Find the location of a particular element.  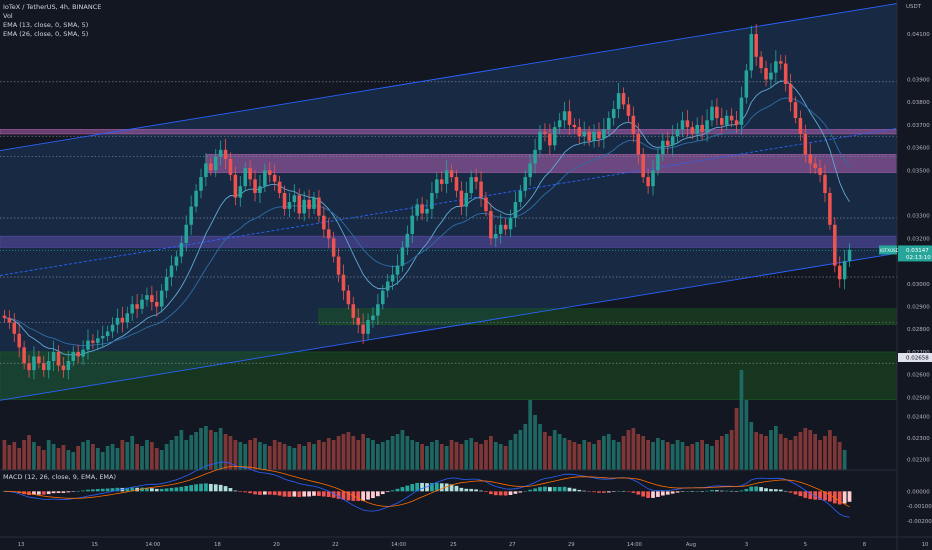

price-tick-label: 0.03200 is located at coordinates (918, 239).